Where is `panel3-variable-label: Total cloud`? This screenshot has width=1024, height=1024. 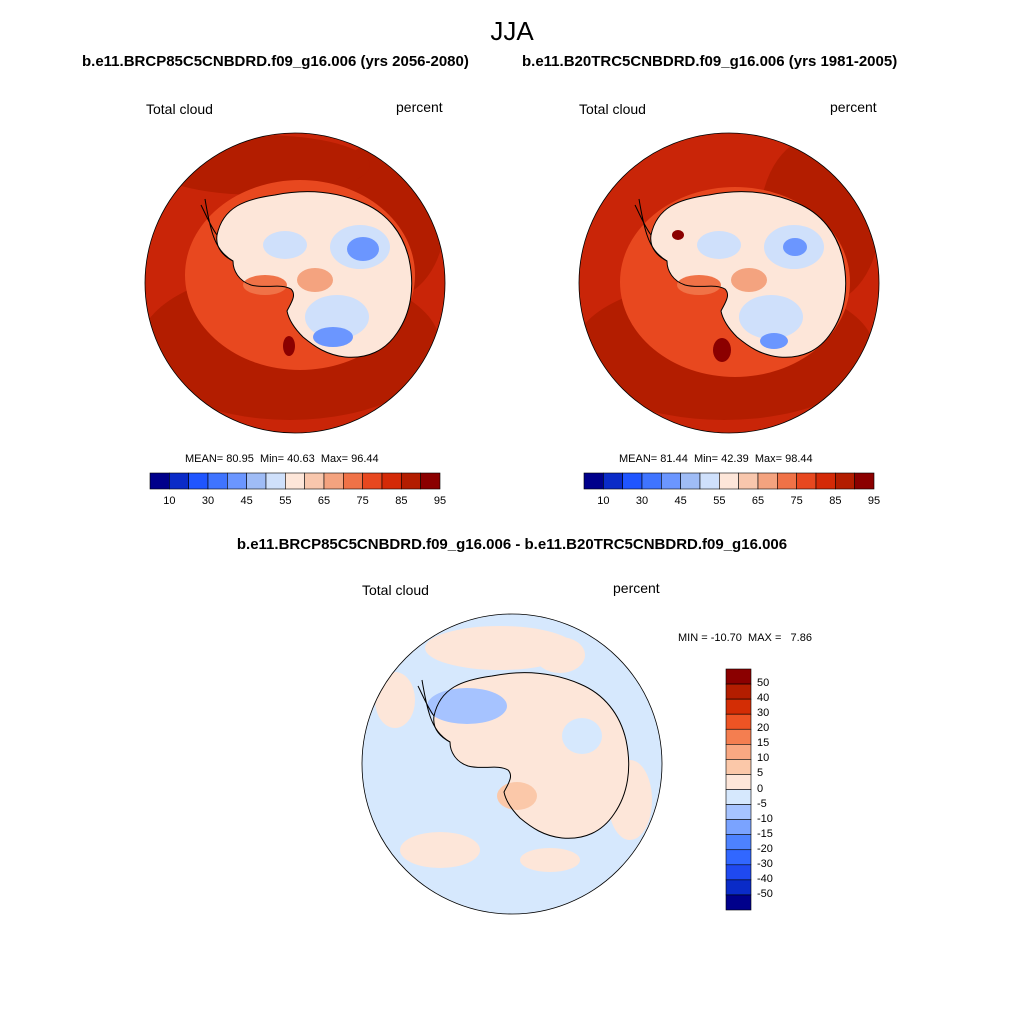
panel3-variable-label: Total cloud is located at coordinates (395, 590).